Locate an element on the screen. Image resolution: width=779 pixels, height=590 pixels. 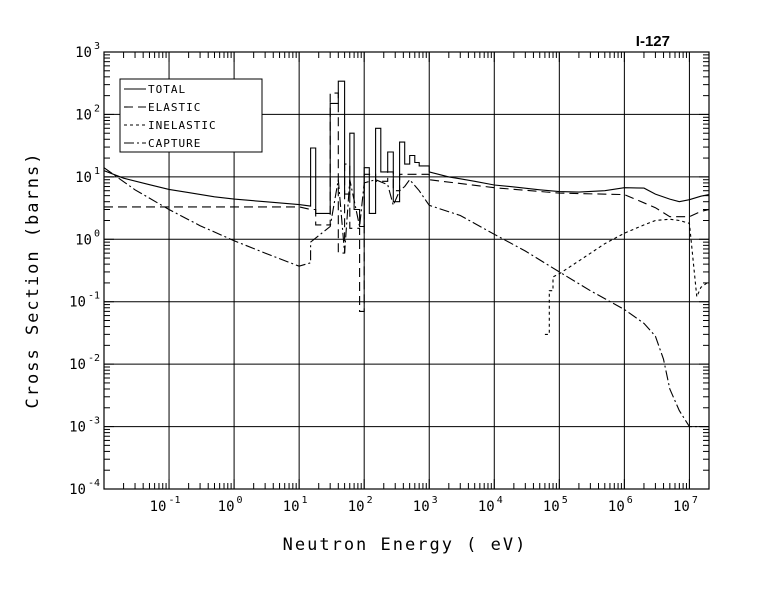
x-tick-label: 10 5 is located at coordinates (555, 505).